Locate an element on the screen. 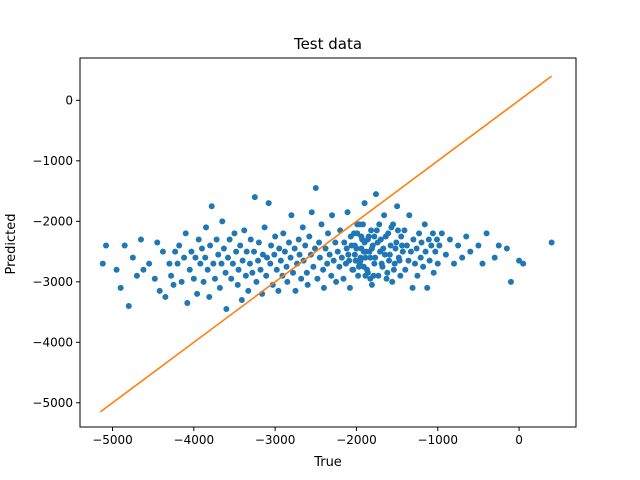 This screenshot has width=640, height=480. x-tick-label: −1000 is located at coordinates (437, 440).